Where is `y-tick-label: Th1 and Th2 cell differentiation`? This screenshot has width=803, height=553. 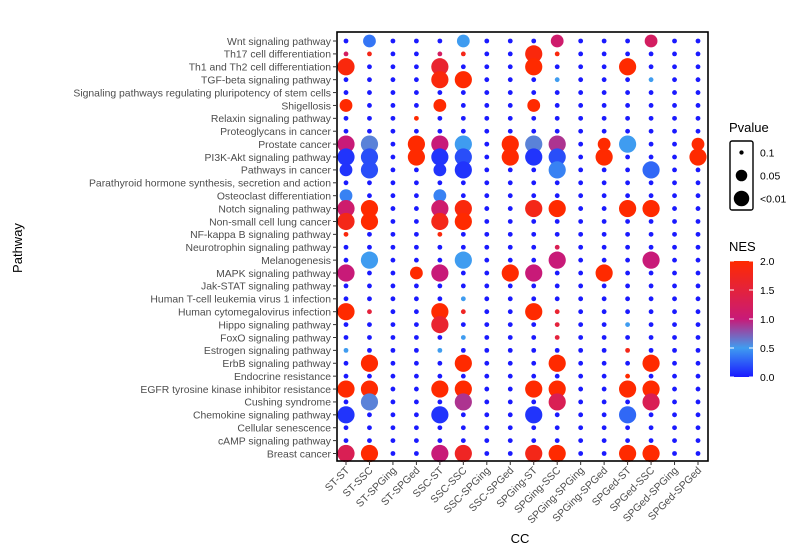
y-tick-label: Th1 and Th2 cell differentiation is located at coordinates (260, 68).